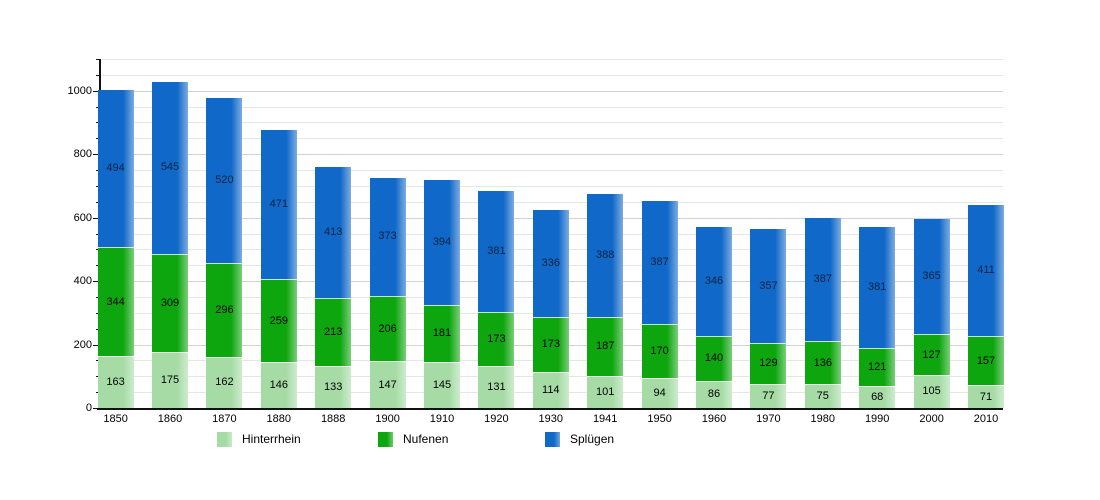  I want to click on bar-segment-hinterrhein-1880: 146, so click(278, 384).